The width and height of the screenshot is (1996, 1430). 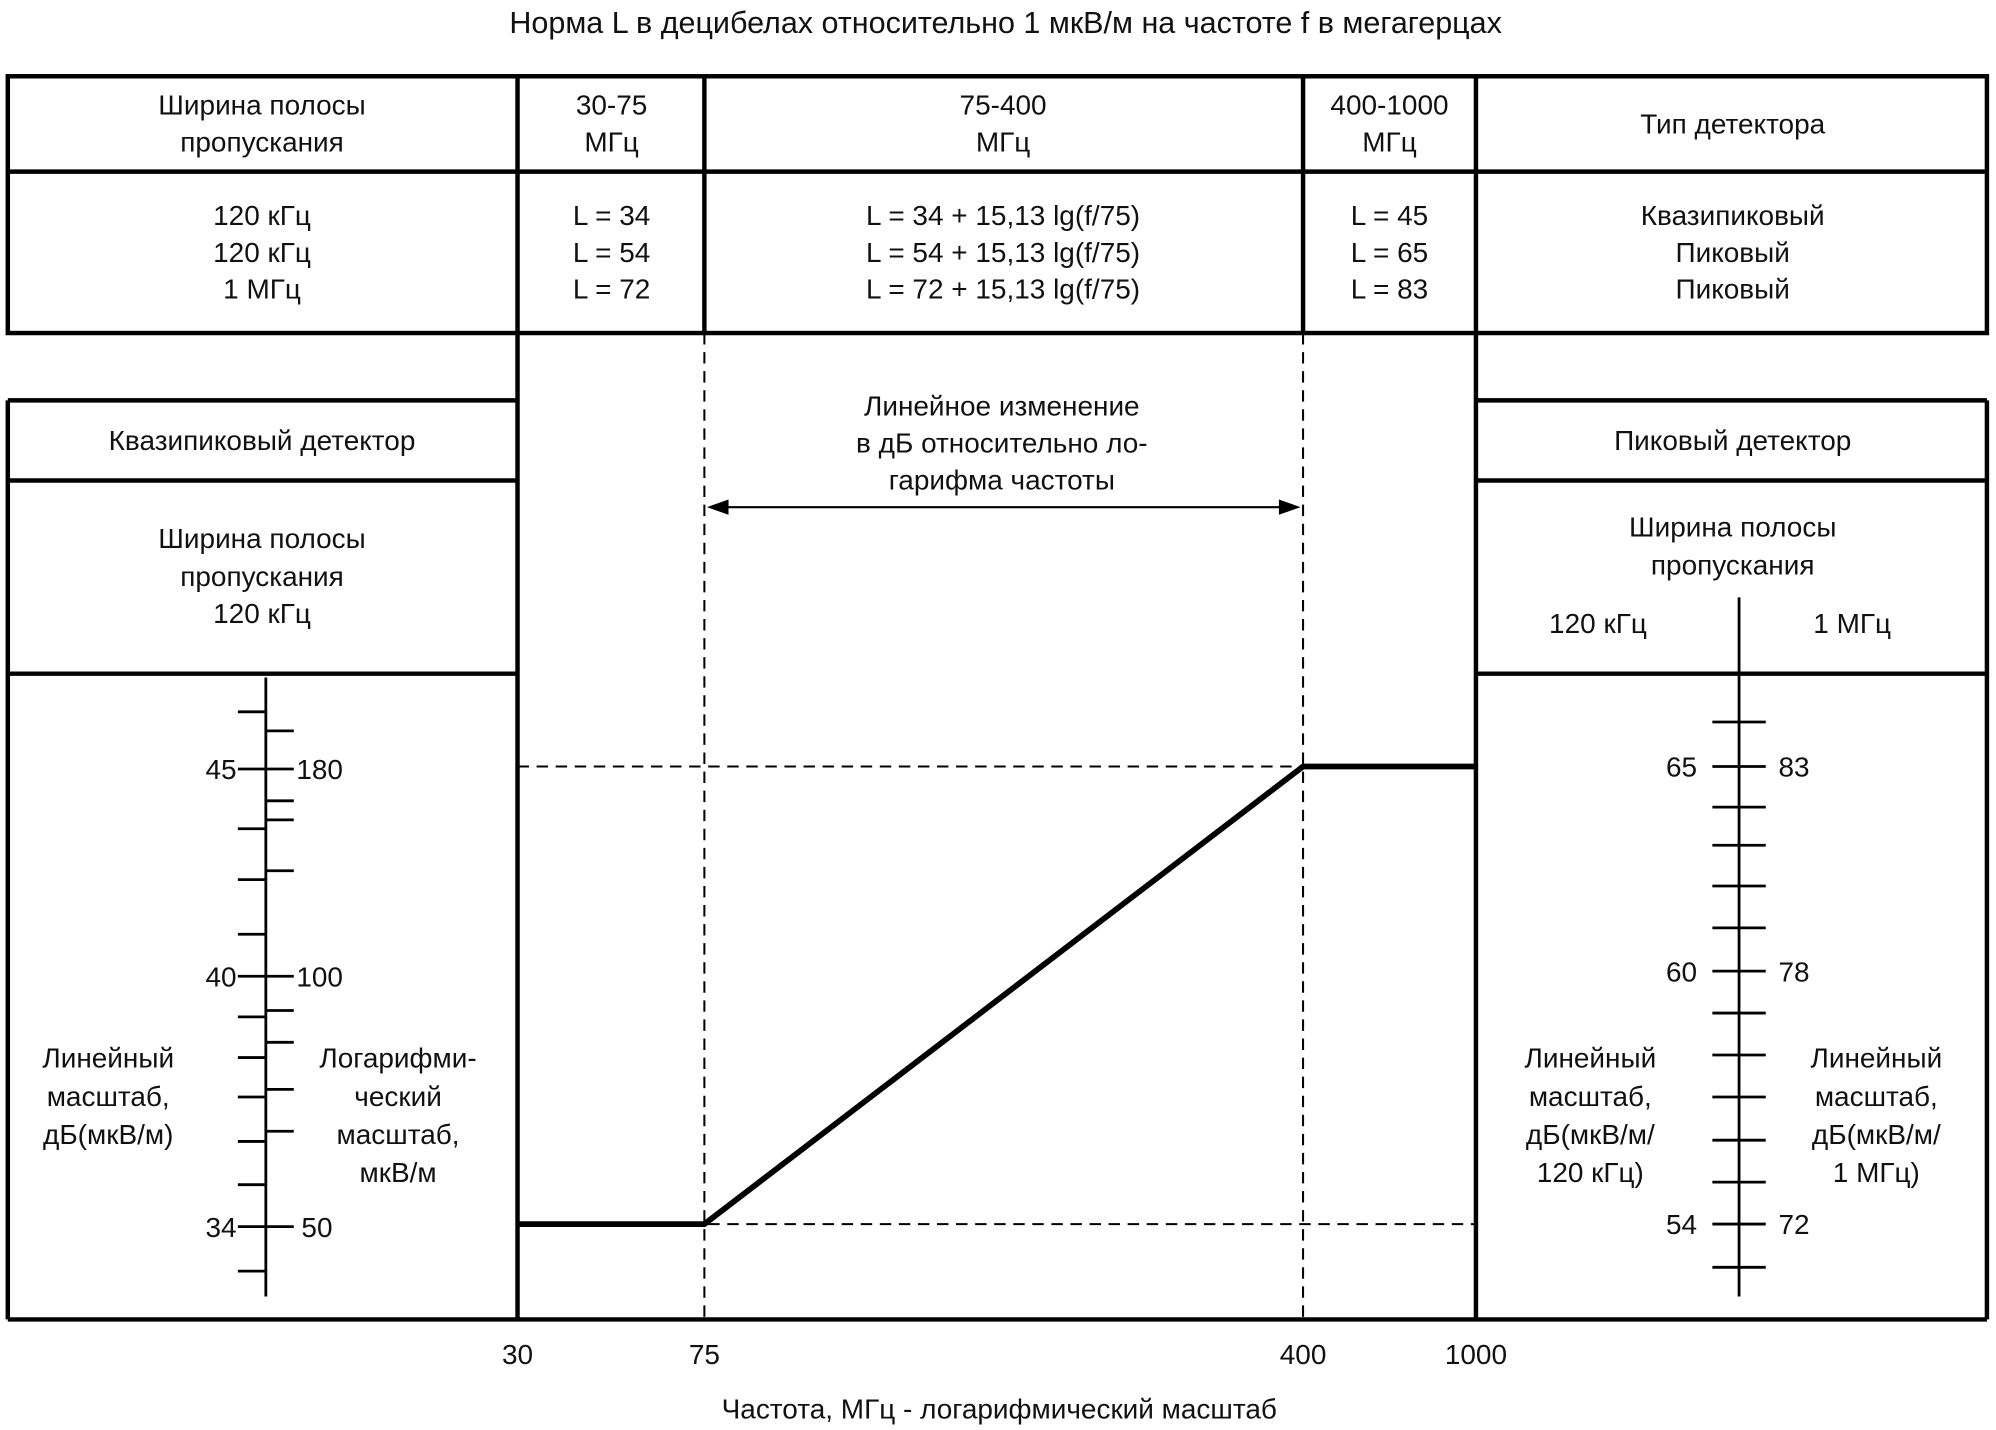 What do you see at coordinates (108, 1134) in the screenshot?
I see `scale-label: дБ(мкВ/м)` at bounding box center [108, 1134].